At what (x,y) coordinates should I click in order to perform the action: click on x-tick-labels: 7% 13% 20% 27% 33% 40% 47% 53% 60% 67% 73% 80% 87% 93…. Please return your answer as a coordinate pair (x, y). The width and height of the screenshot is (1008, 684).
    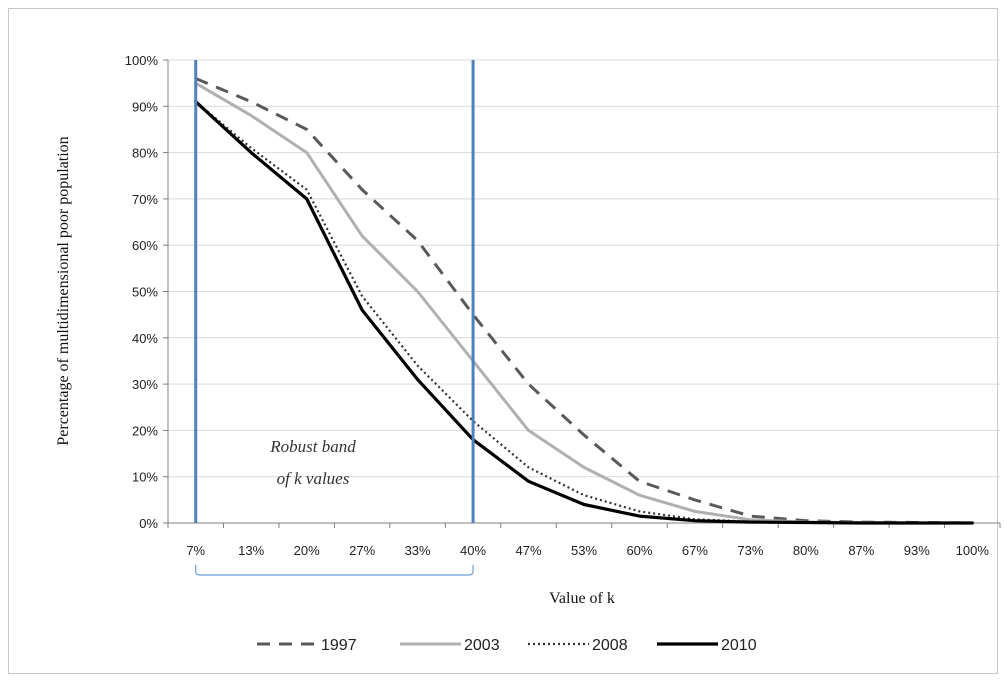
    Looking at the image, I should click on (587, 550).